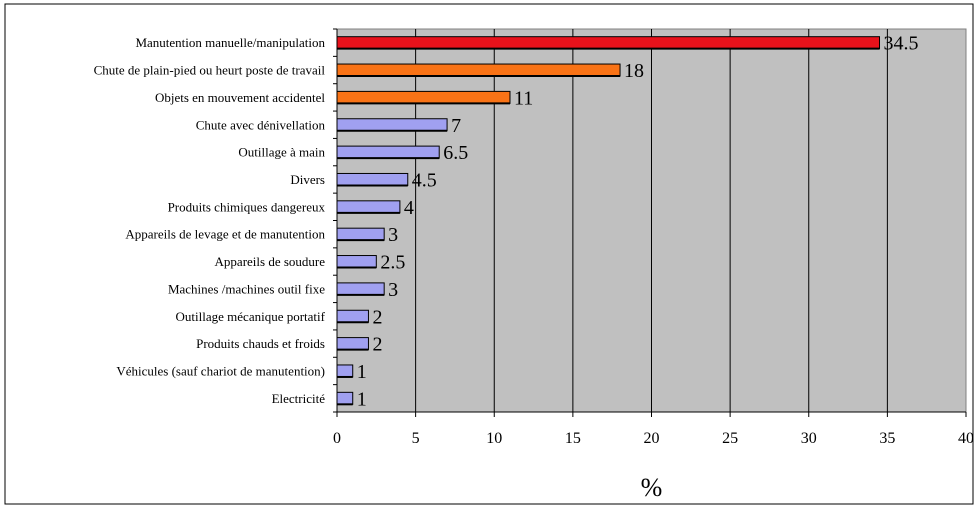  Describe the element at coordinates (409, 208) in the screenshot. I see `data-label: 4` at that location.